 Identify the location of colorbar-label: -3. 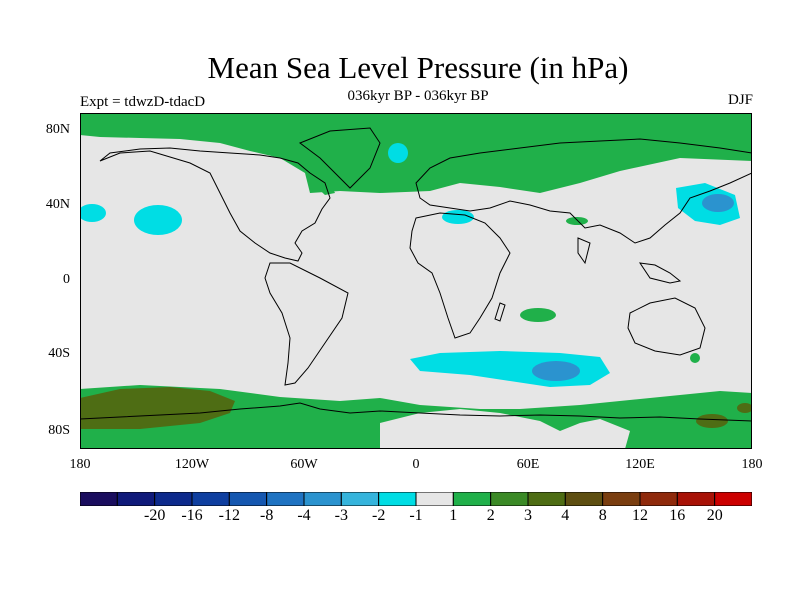
(341, 515).